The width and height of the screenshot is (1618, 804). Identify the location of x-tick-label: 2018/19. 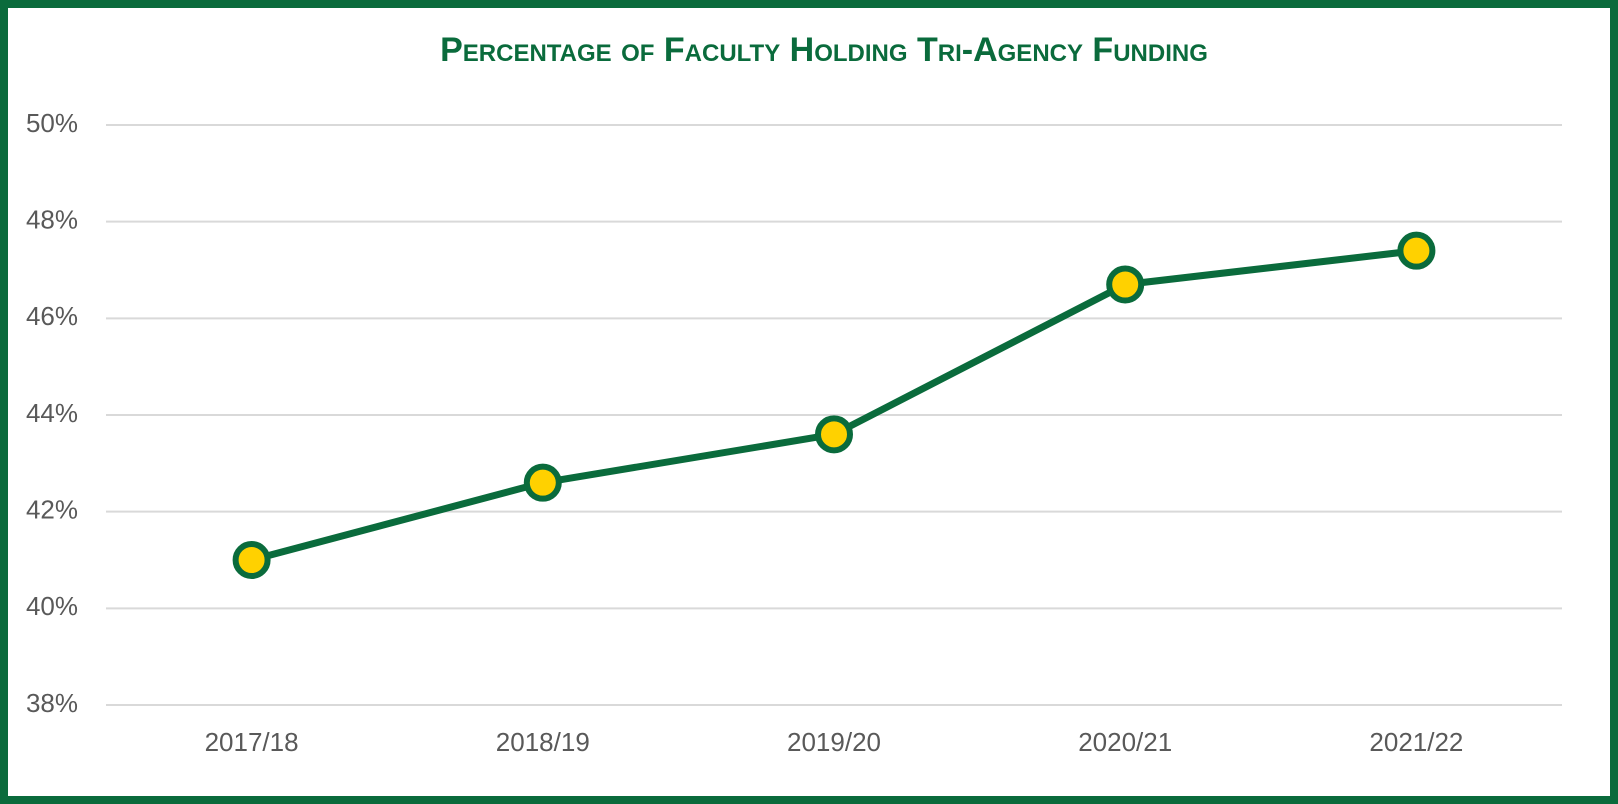
(543, 742).